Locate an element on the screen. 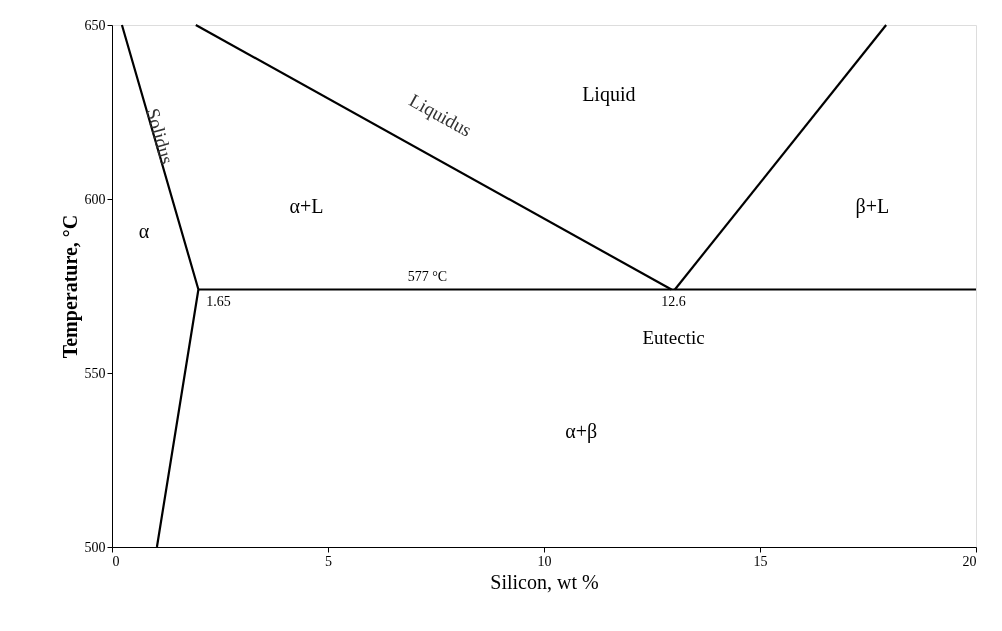  x-tick-label: 20 is located at coordinates (969, 561).